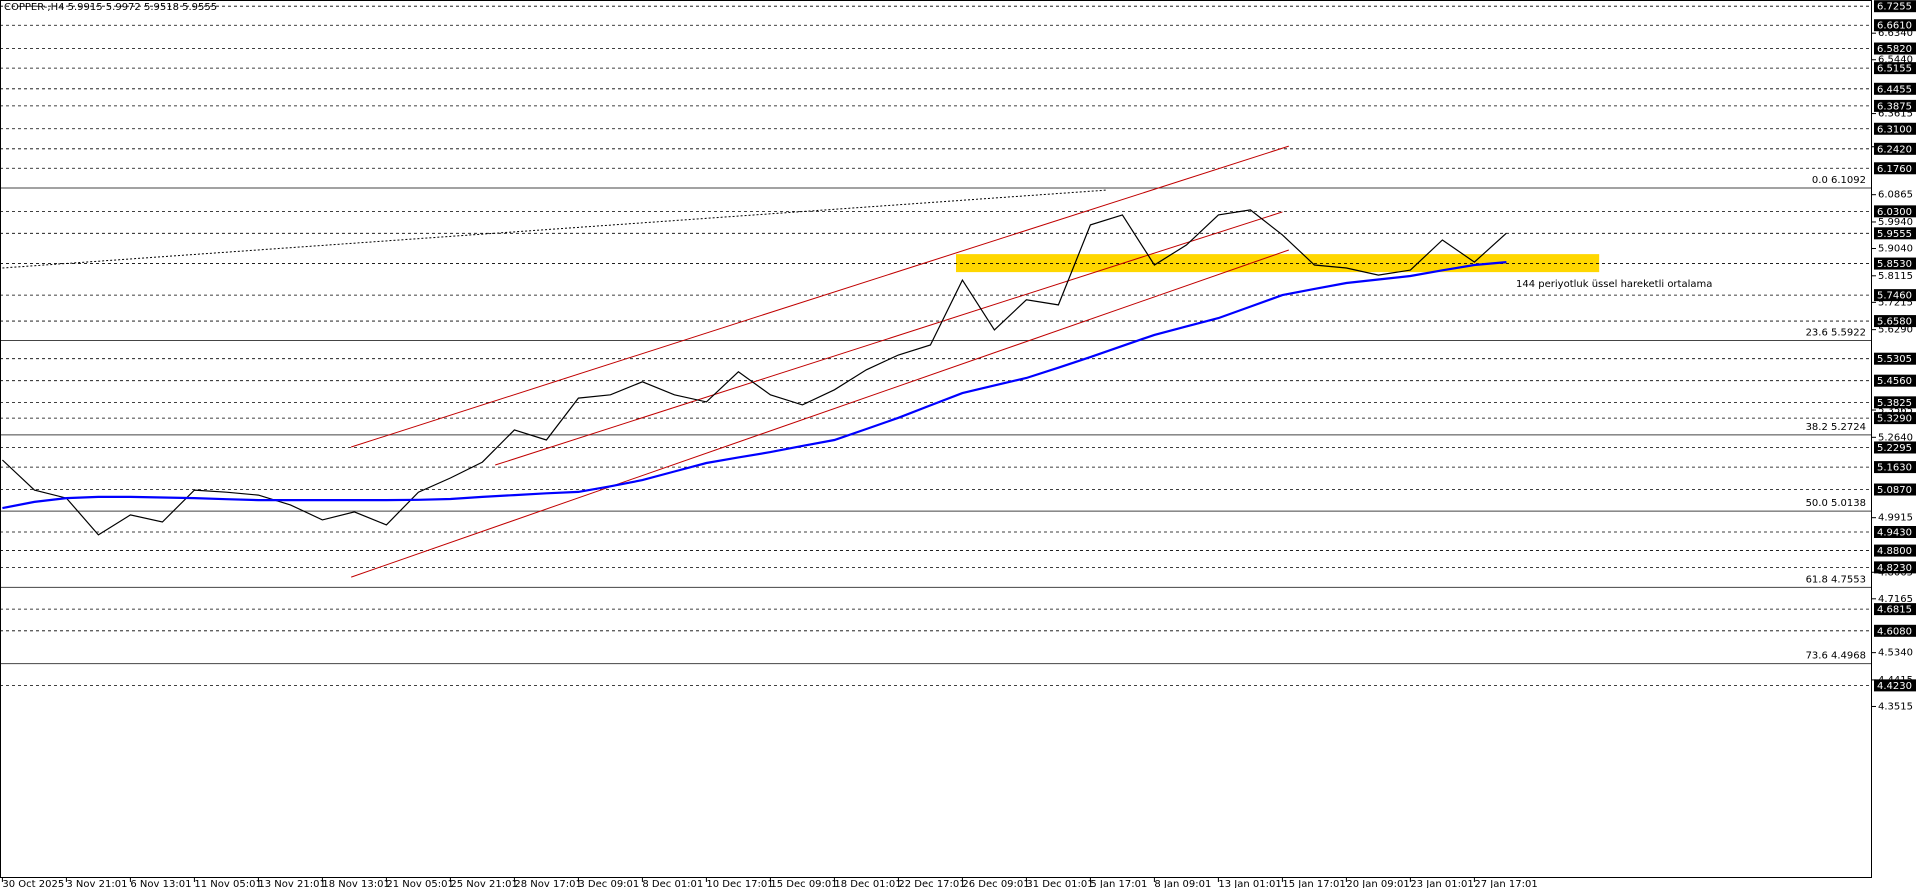 This screenshot has height=888, width=1916. What do you see at coordinates (1894, 234) in the screenshot?
I see `level-label: 5.9555` at bounding box center [1894, 234].